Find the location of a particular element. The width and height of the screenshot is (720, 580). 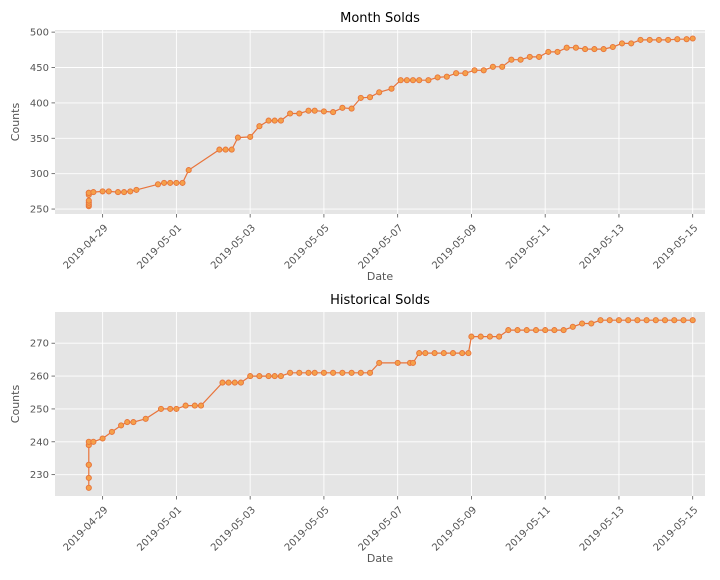

month-solds-y-tick-label: 250 is located at coordinates (39, 210).